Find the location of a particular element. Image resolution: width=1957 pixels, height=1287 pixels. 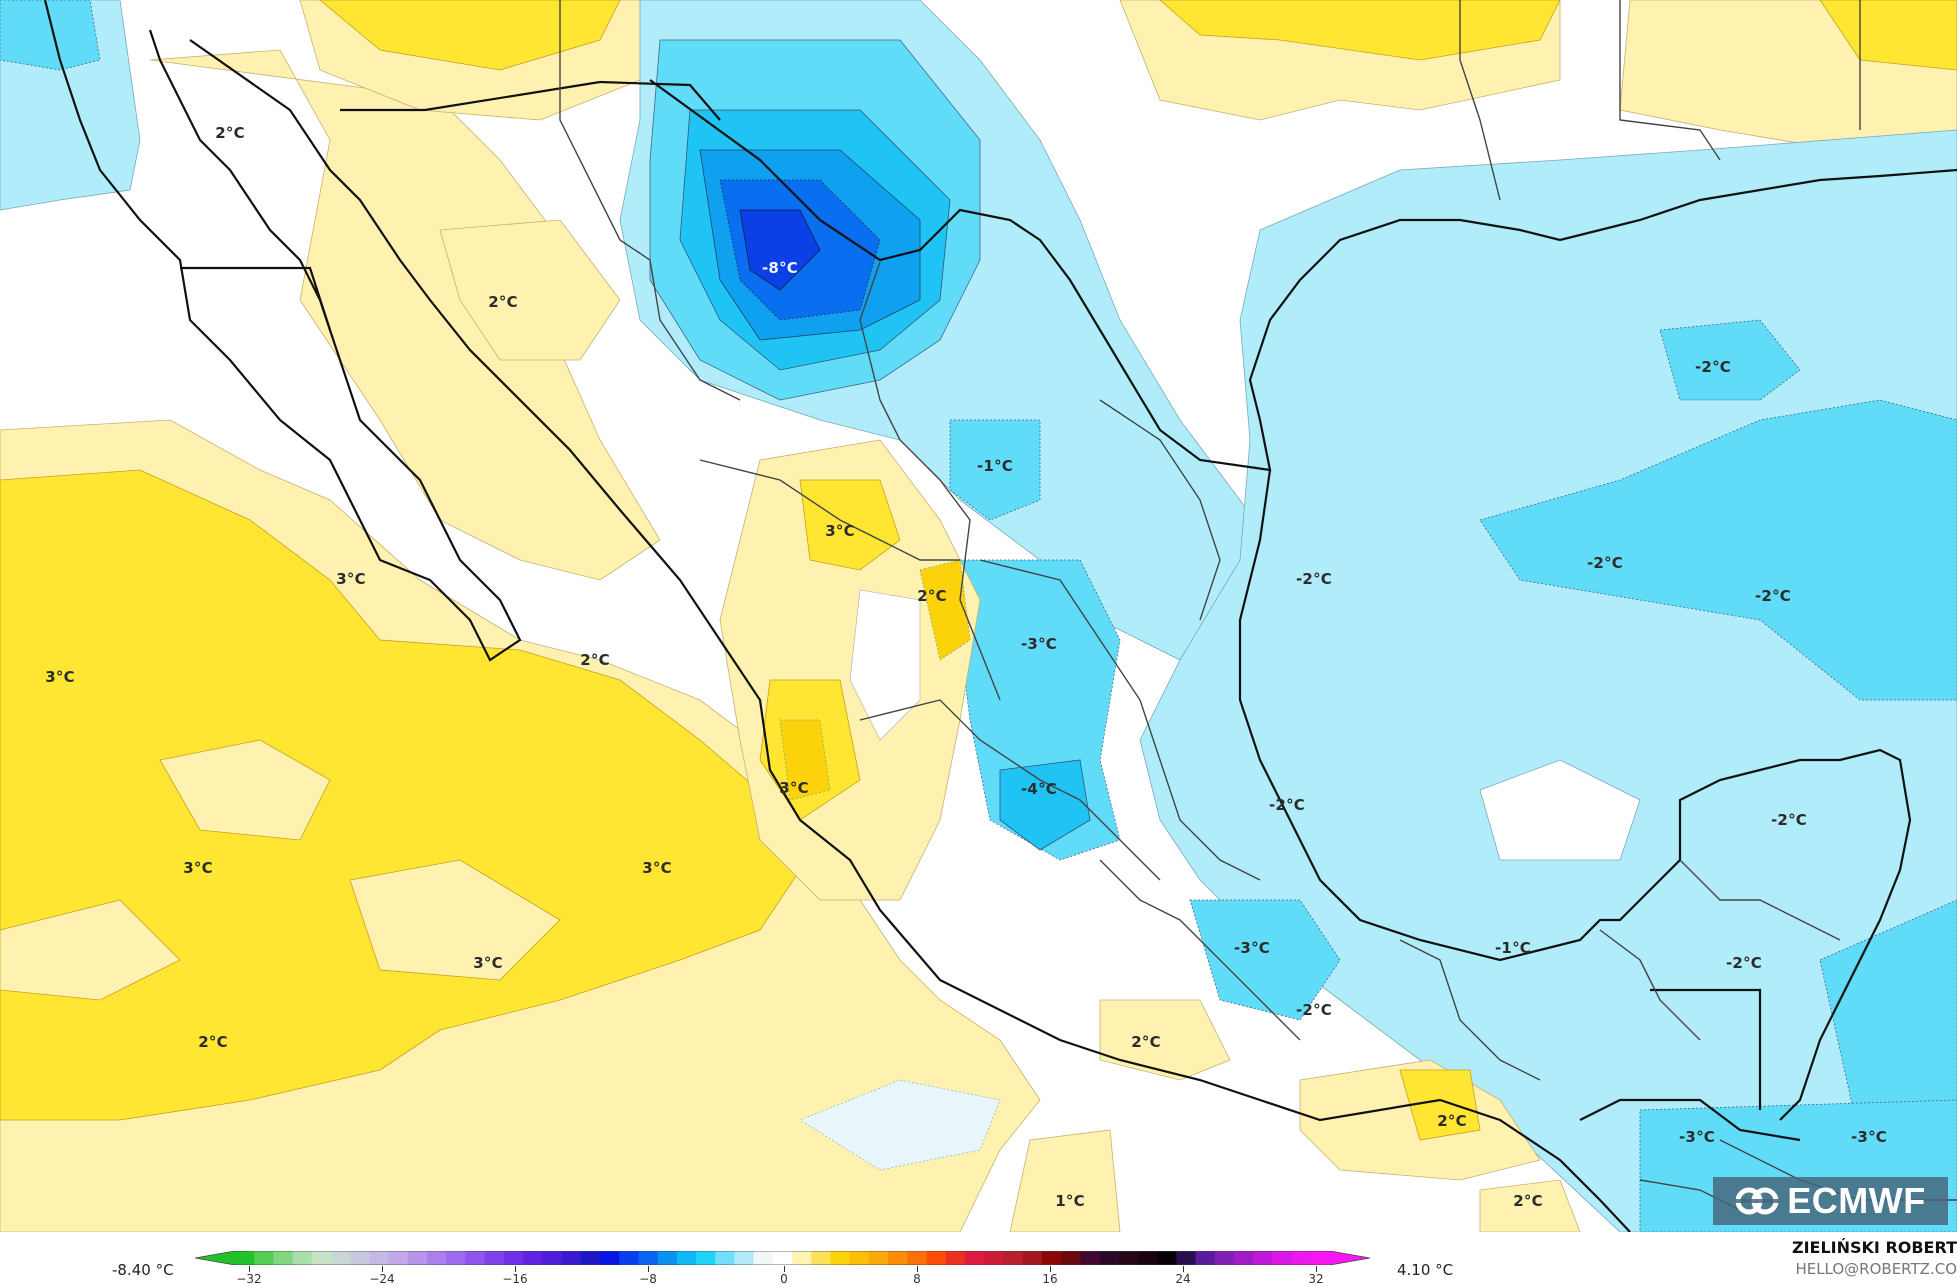

isotherm-label: -8°C is located at coordinates (780, 268).